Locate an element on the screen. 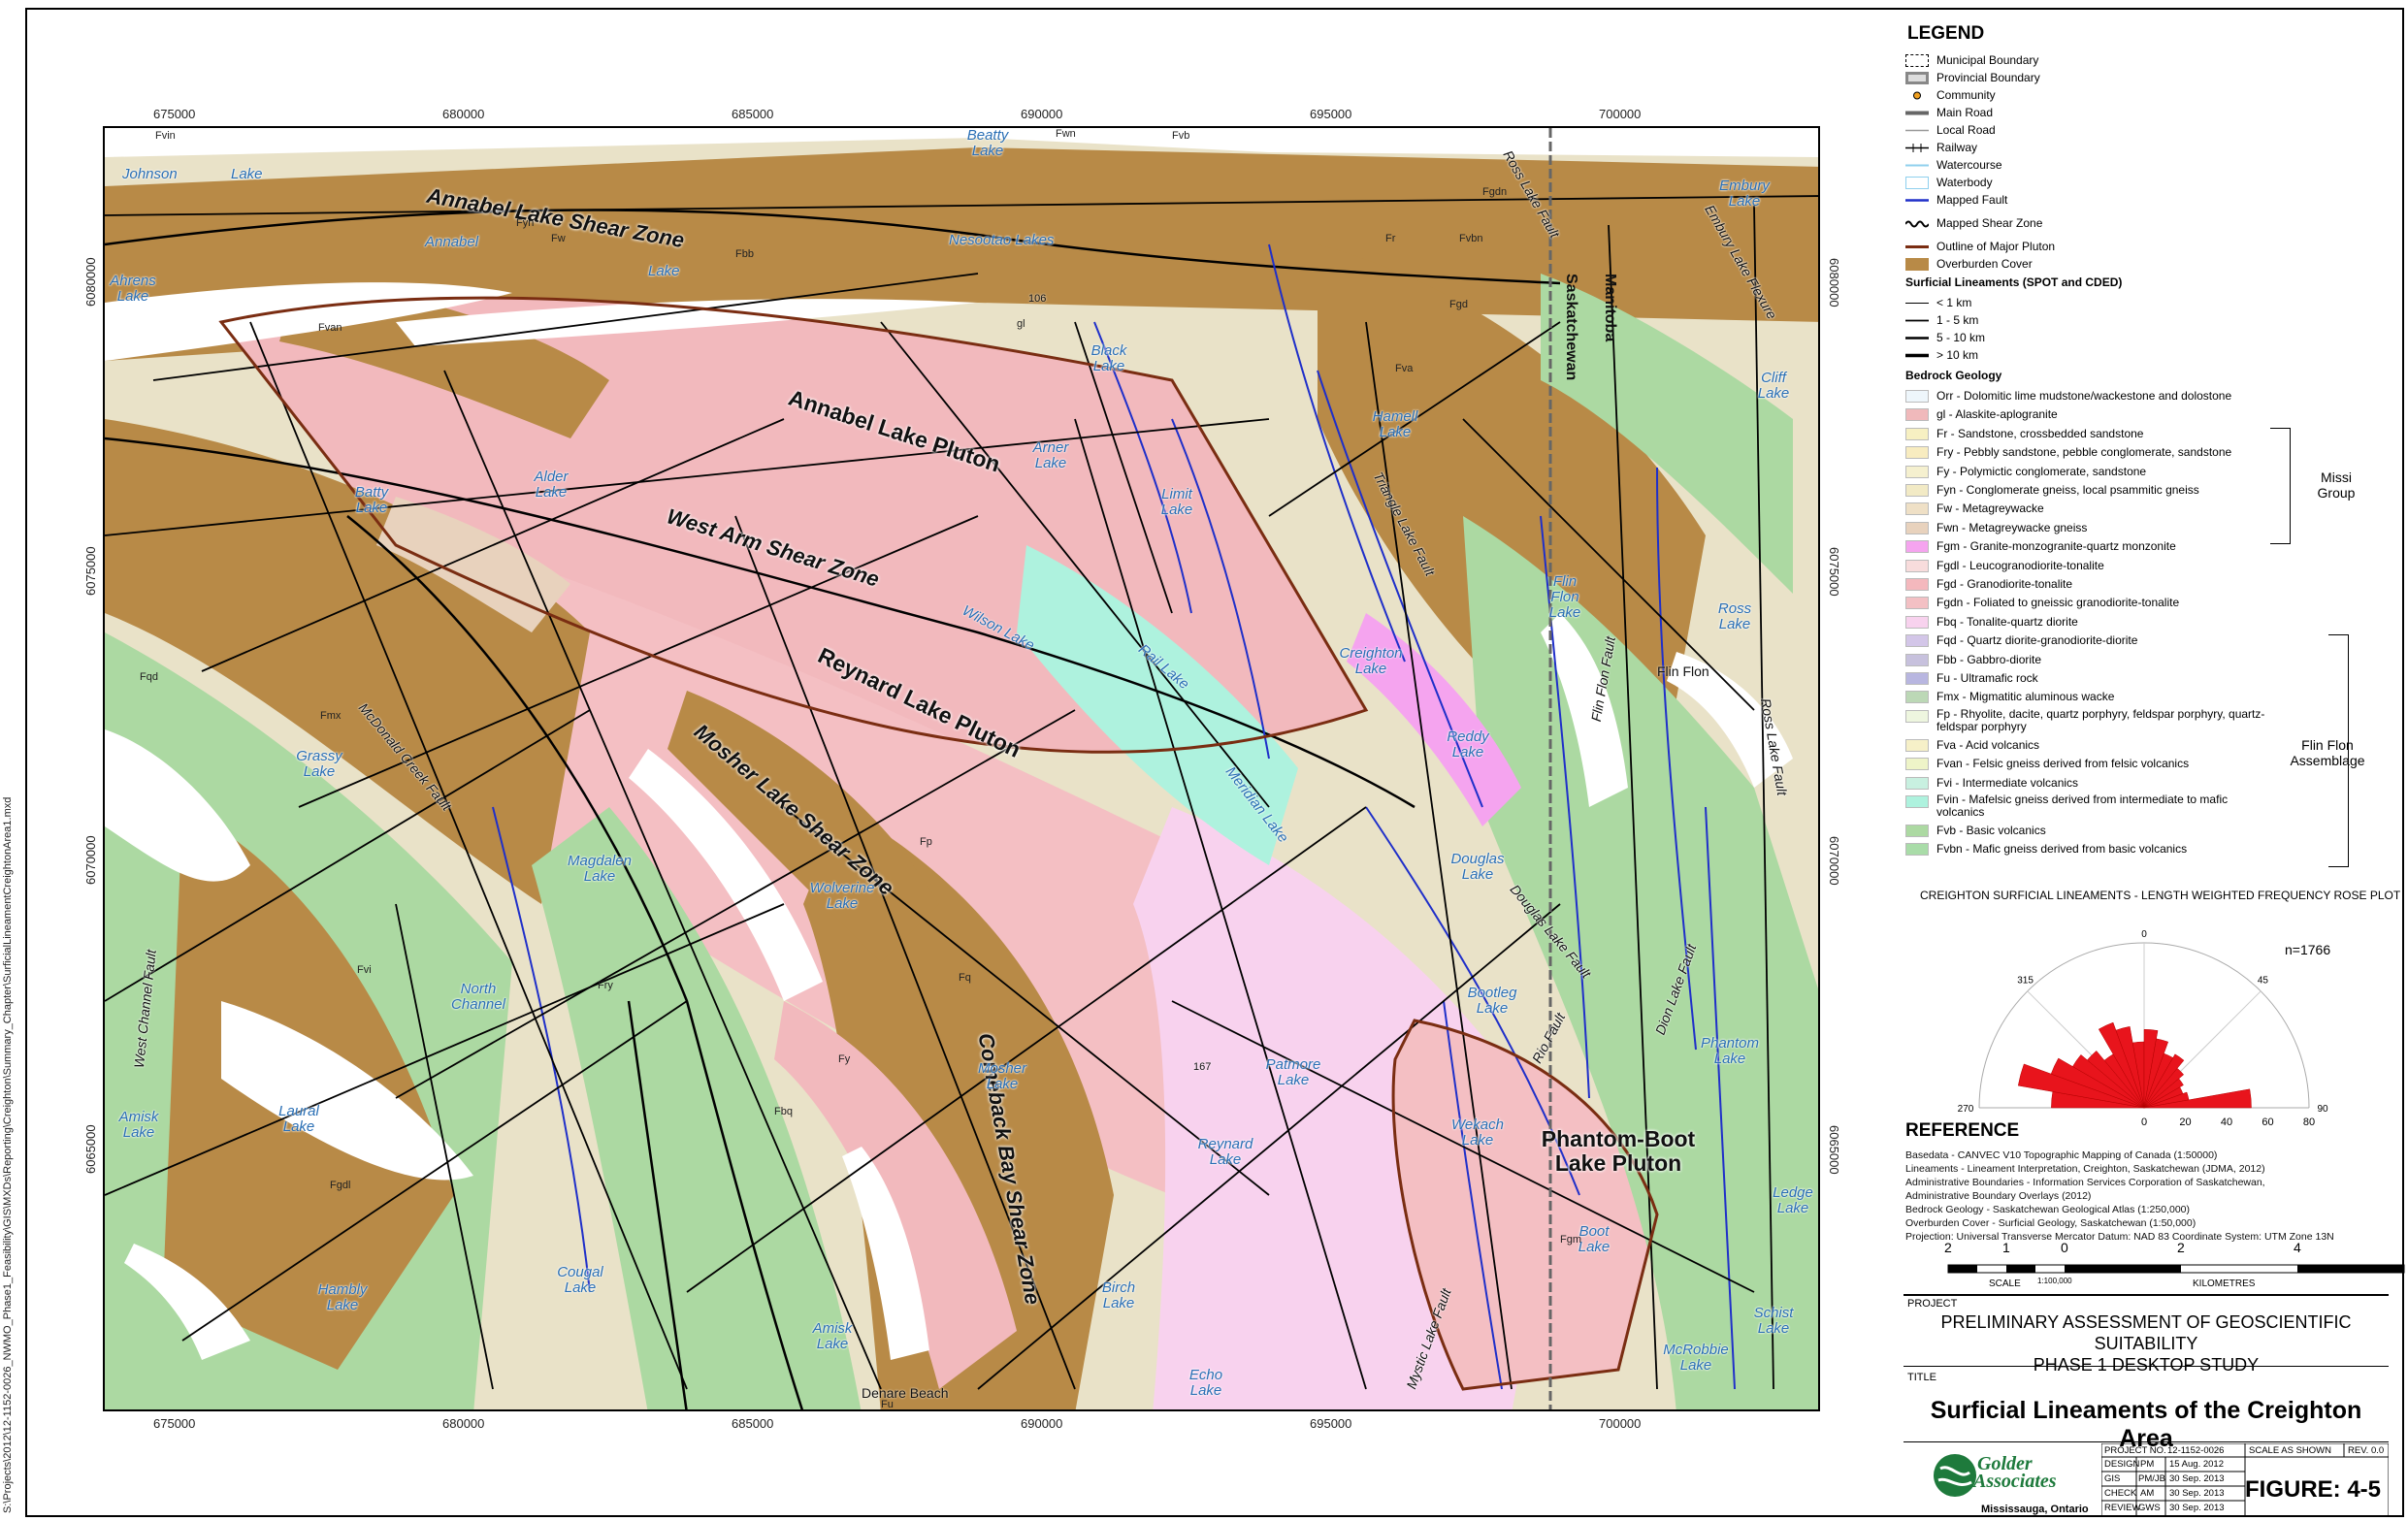 The image size is (2408, 1521). title-caption: TITLE is located at coordinates (1921, 1378).